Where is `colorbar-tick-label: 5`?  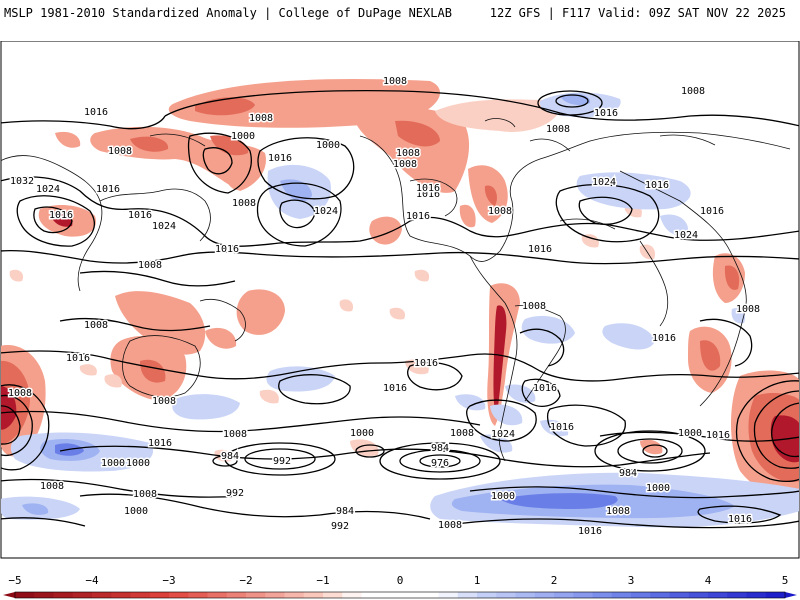
colorbar-tick-label: 5 is located at coordinates (785, 580).